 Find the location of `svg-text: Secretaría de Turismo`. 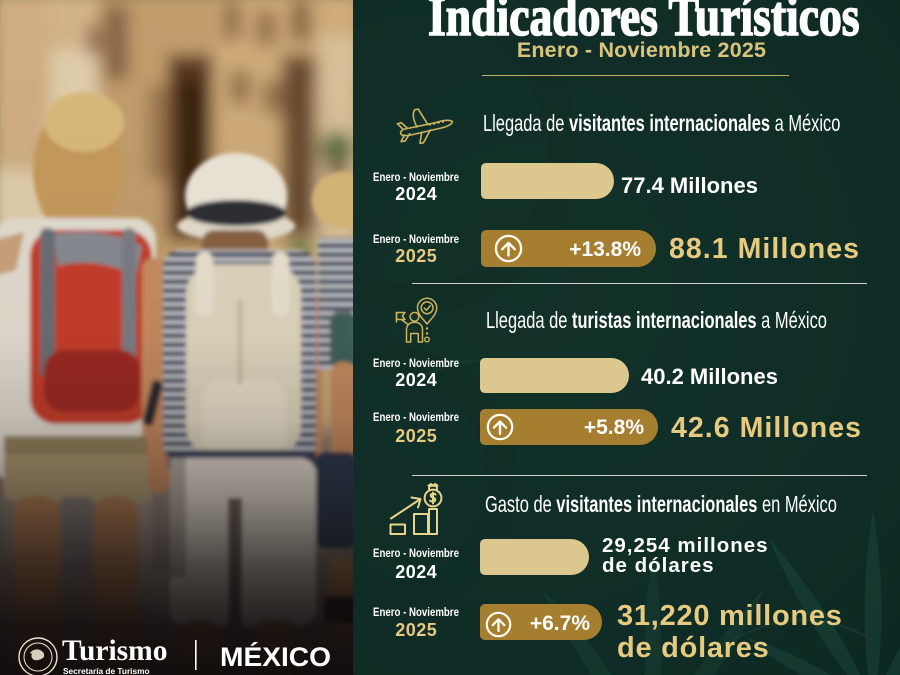

svg-text: Secretaría de Turismo is located at coordinates (106, 670).